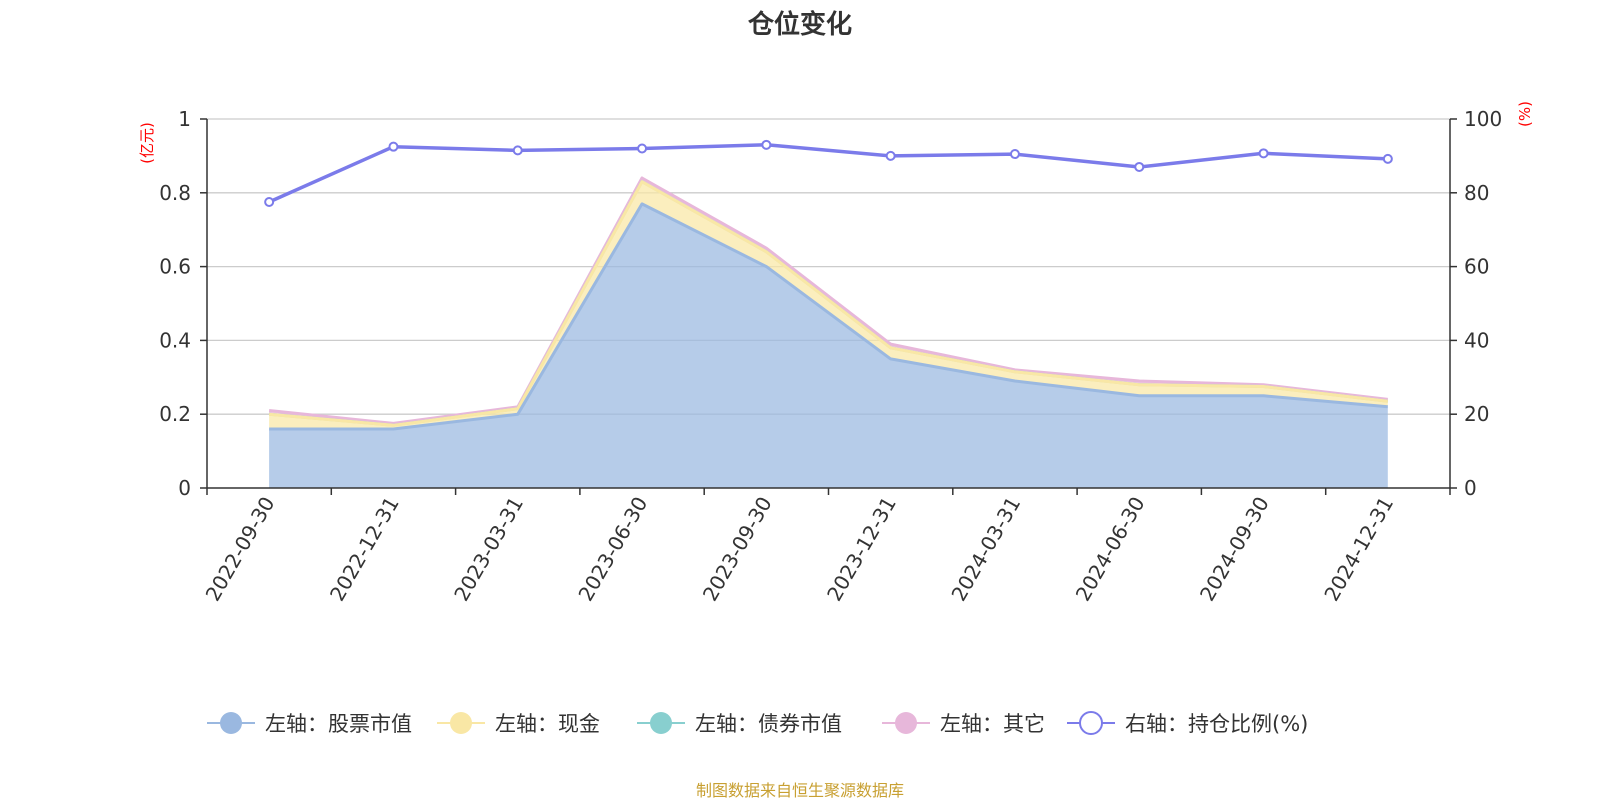 This screenshot has height=800, width=1600. I want to click on legend-item: 左轴：股票市值, so click(309, 724).